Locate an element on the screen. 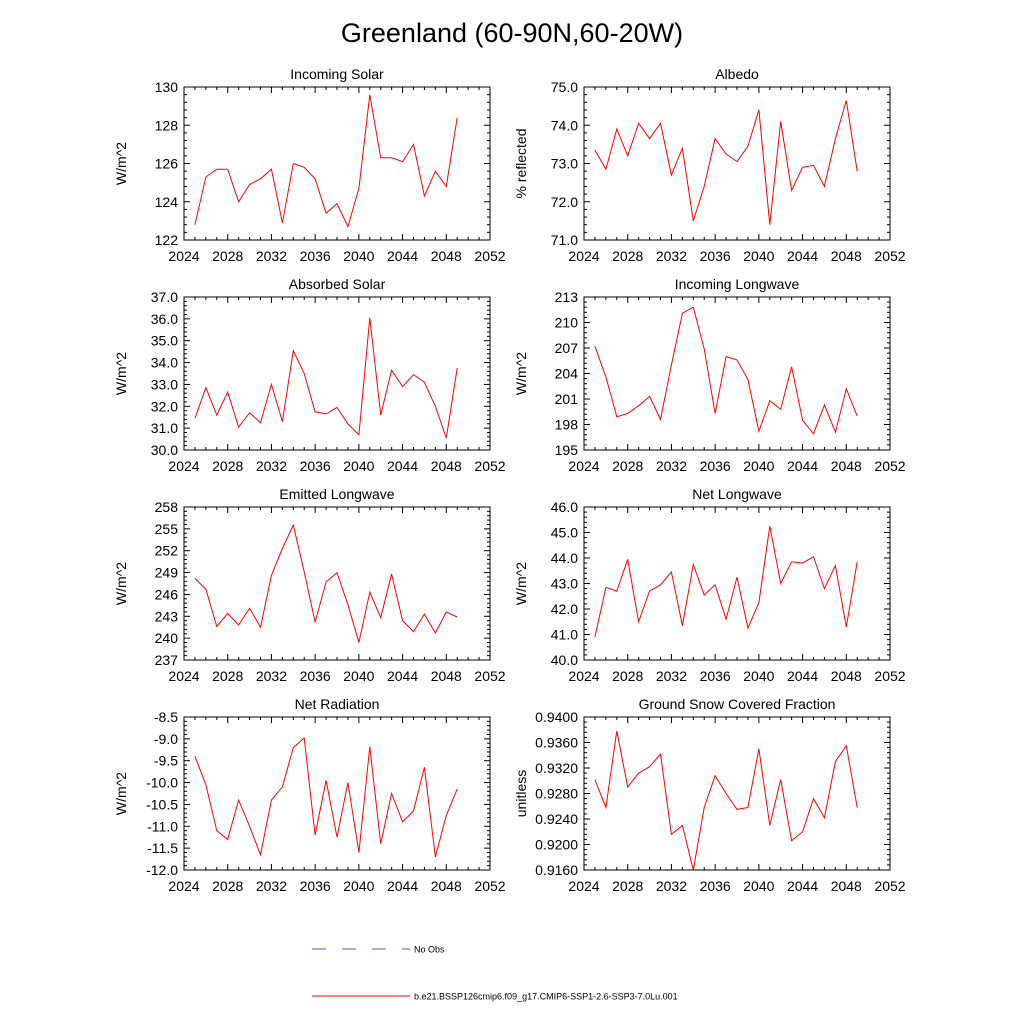  y-tick-label: 240 is located at coordinates (167, 638).